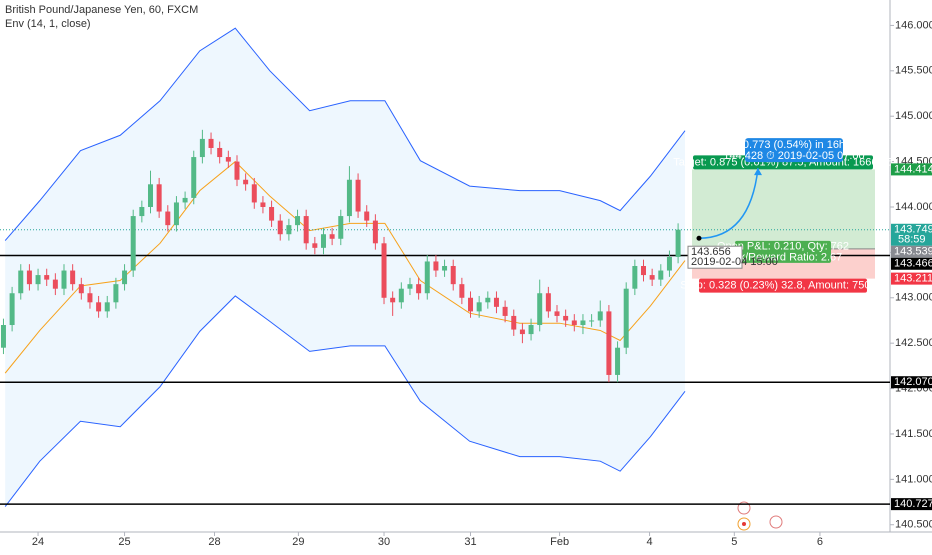 This screenshot has height=555, width=932. I want to click on price-label: 144.414, so click(913, 169).